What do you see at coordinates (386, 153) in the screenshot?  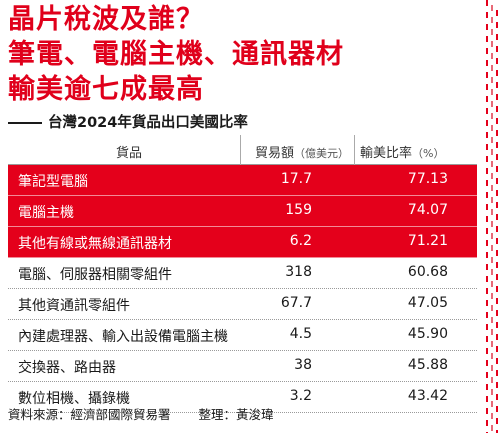 I see `header-ratio-label: 輸美比率` at bounding box center [386, 153].